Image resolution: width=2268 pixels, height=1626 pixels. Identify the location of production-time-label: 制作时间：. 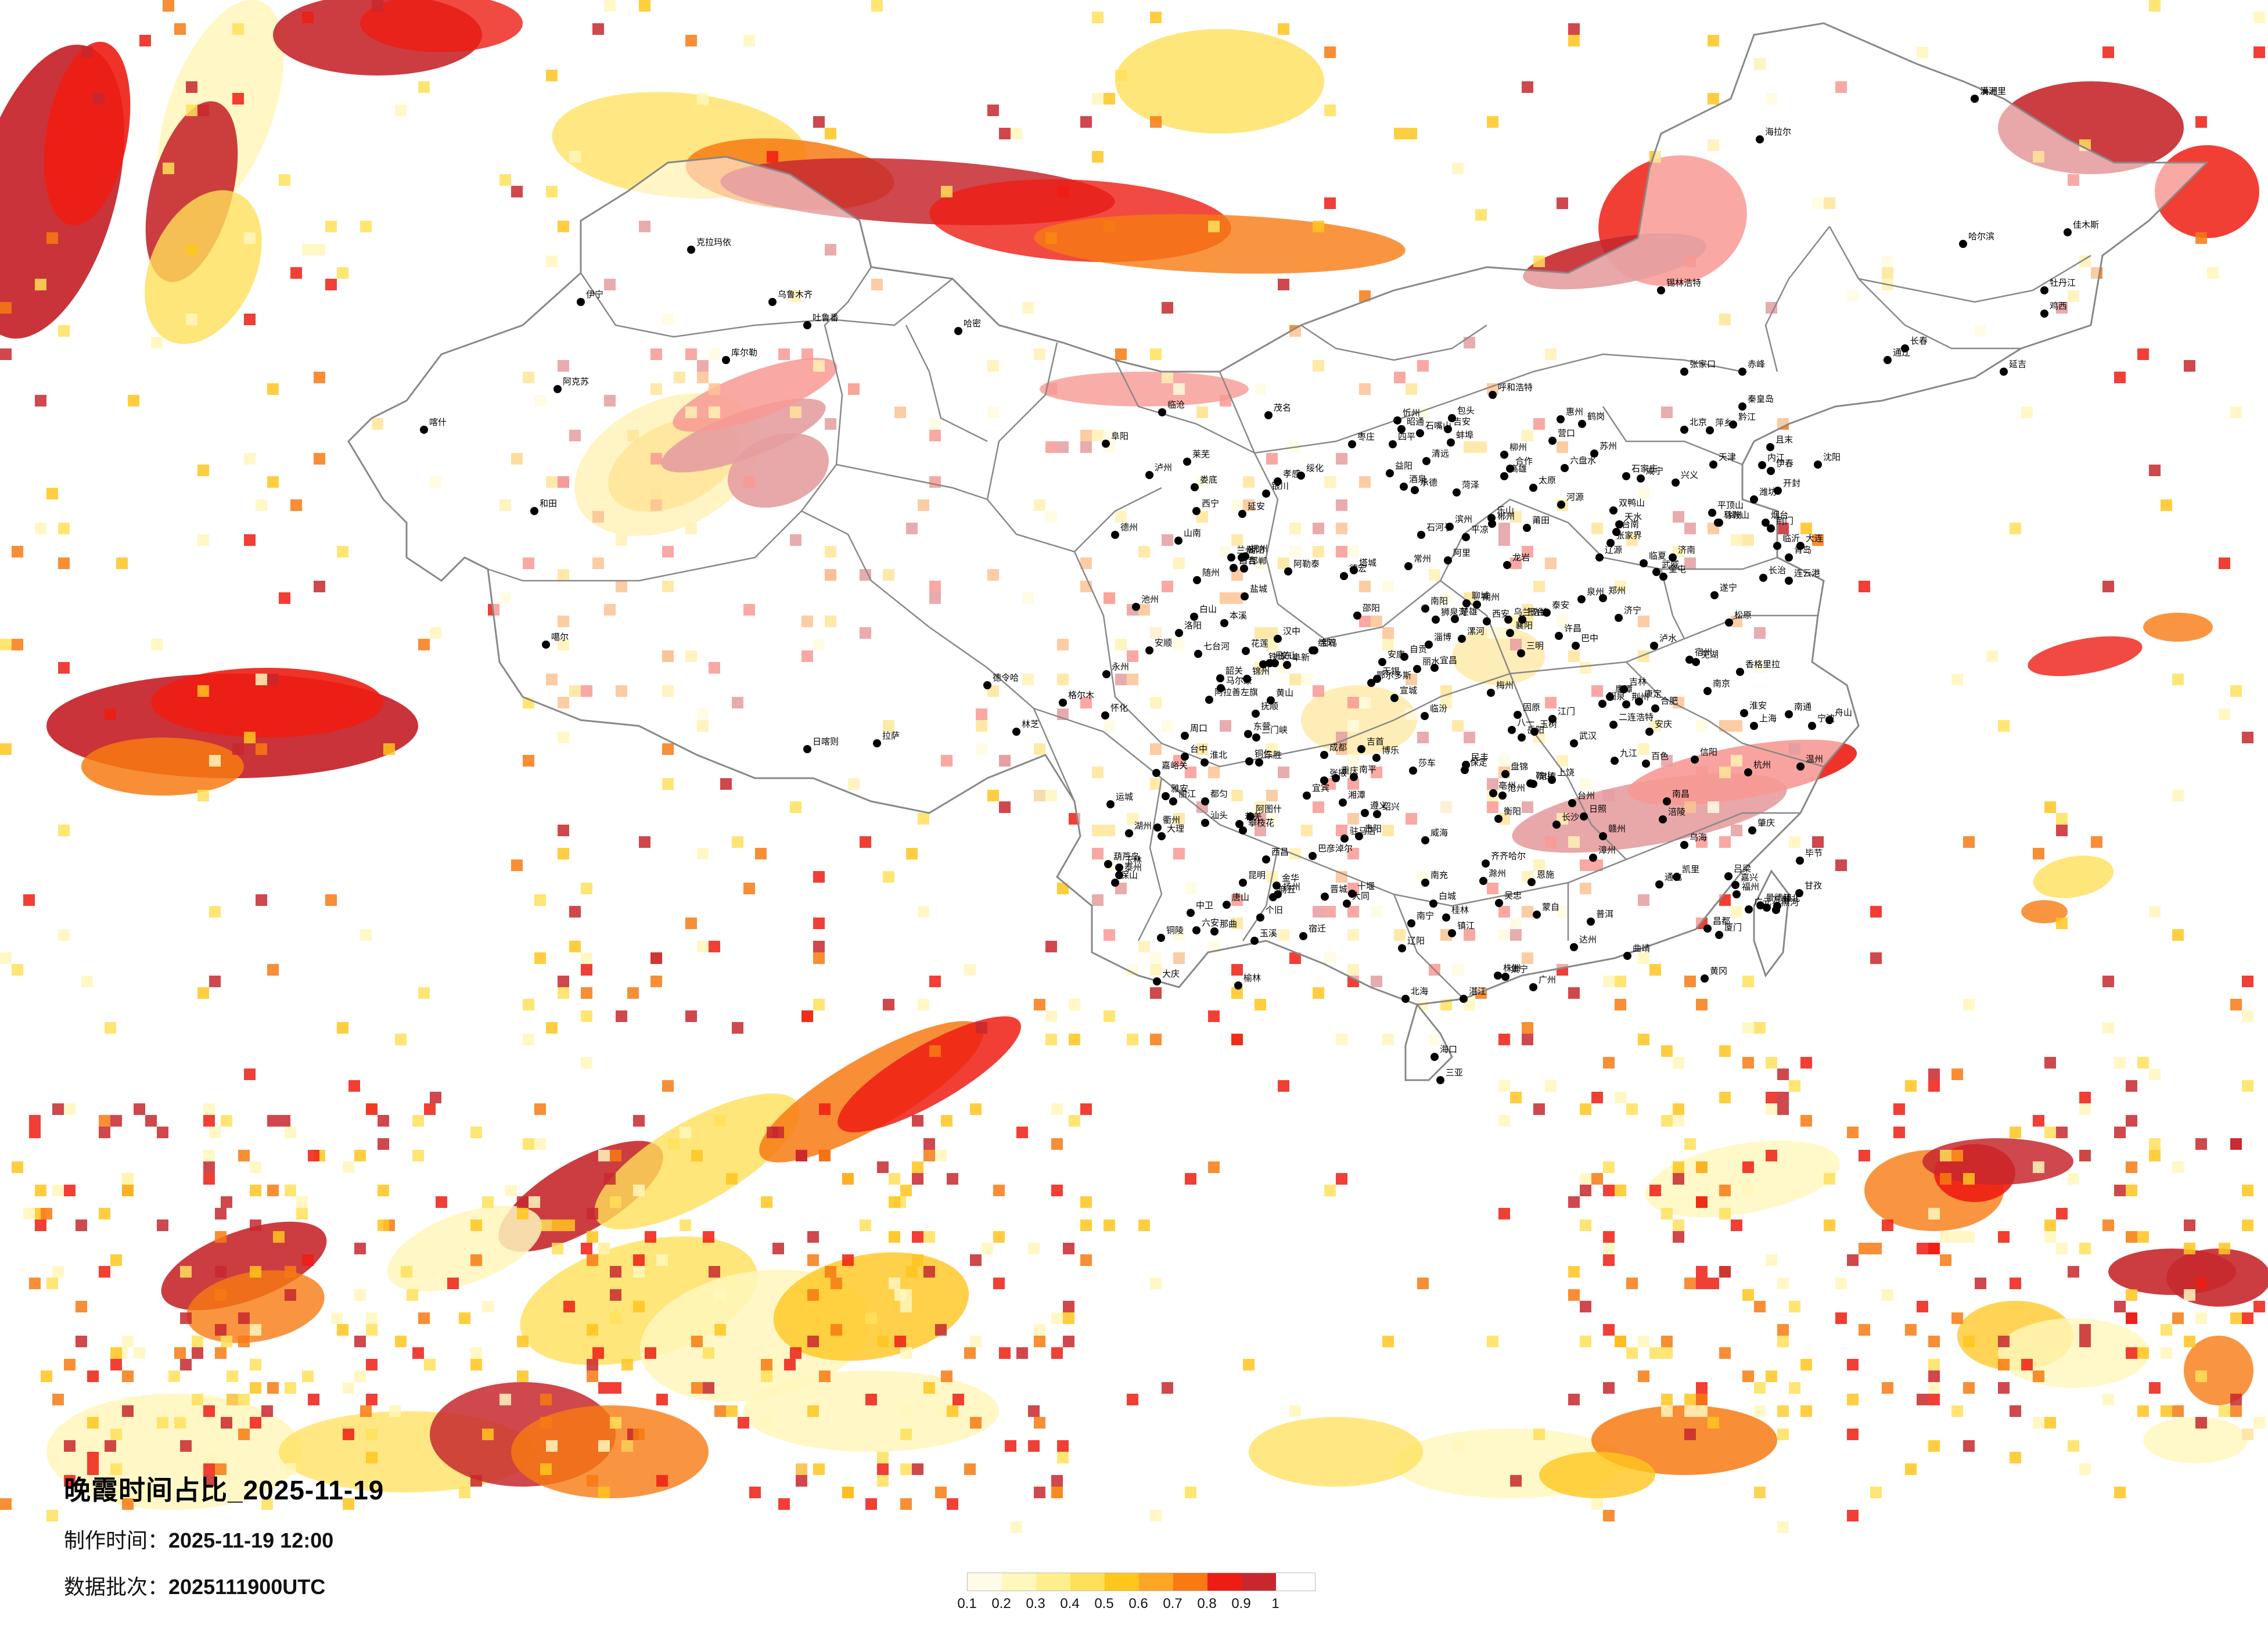
(116, 1541).